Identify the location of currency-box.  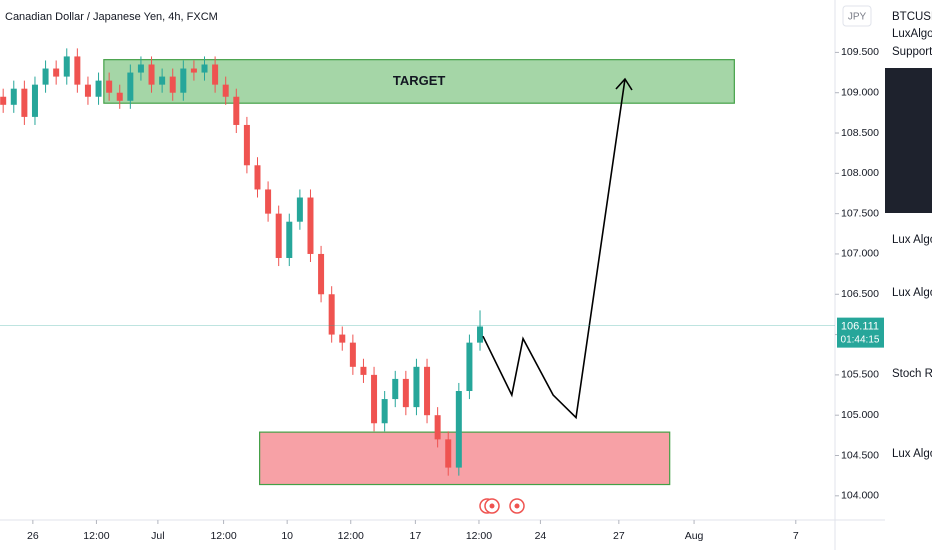
(857, 16).